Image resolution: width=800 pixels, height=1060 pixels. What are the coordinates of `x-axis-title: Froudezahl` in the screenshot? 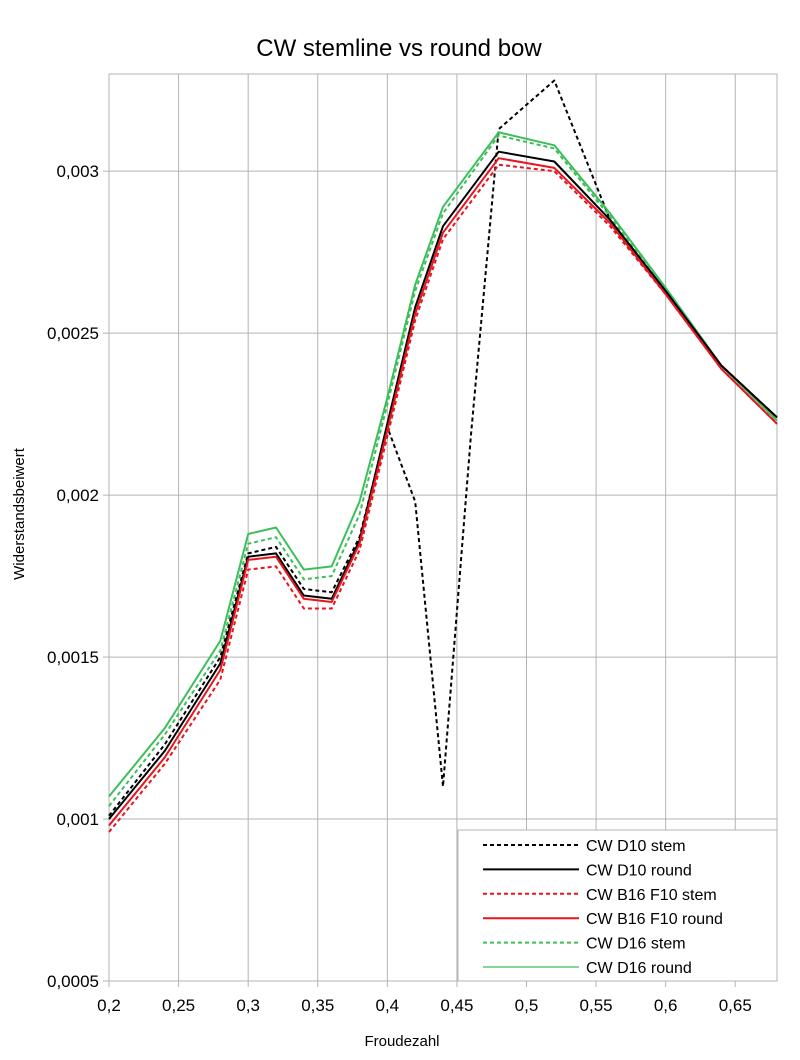 It's located at (401, 1041).